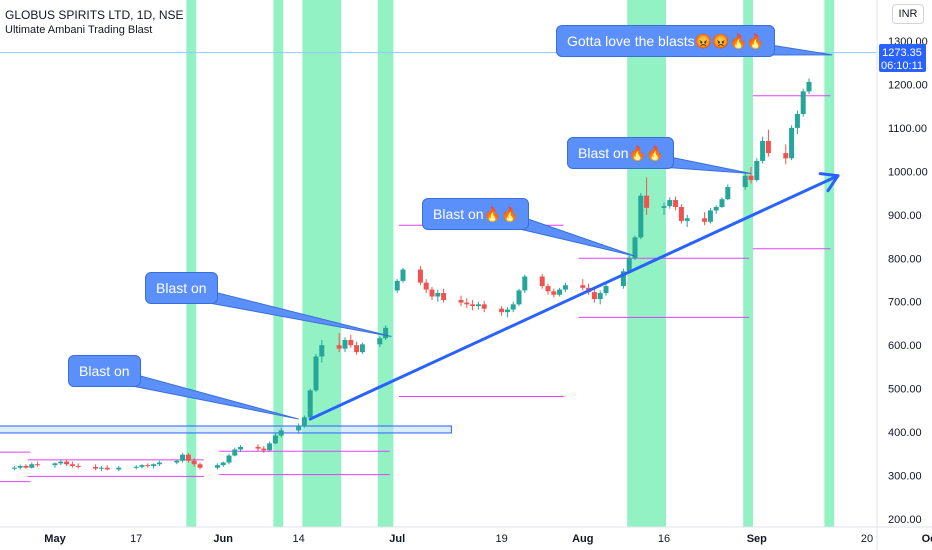  I want to click on callout-blast-on-2: Blast on, so click(181, 288).